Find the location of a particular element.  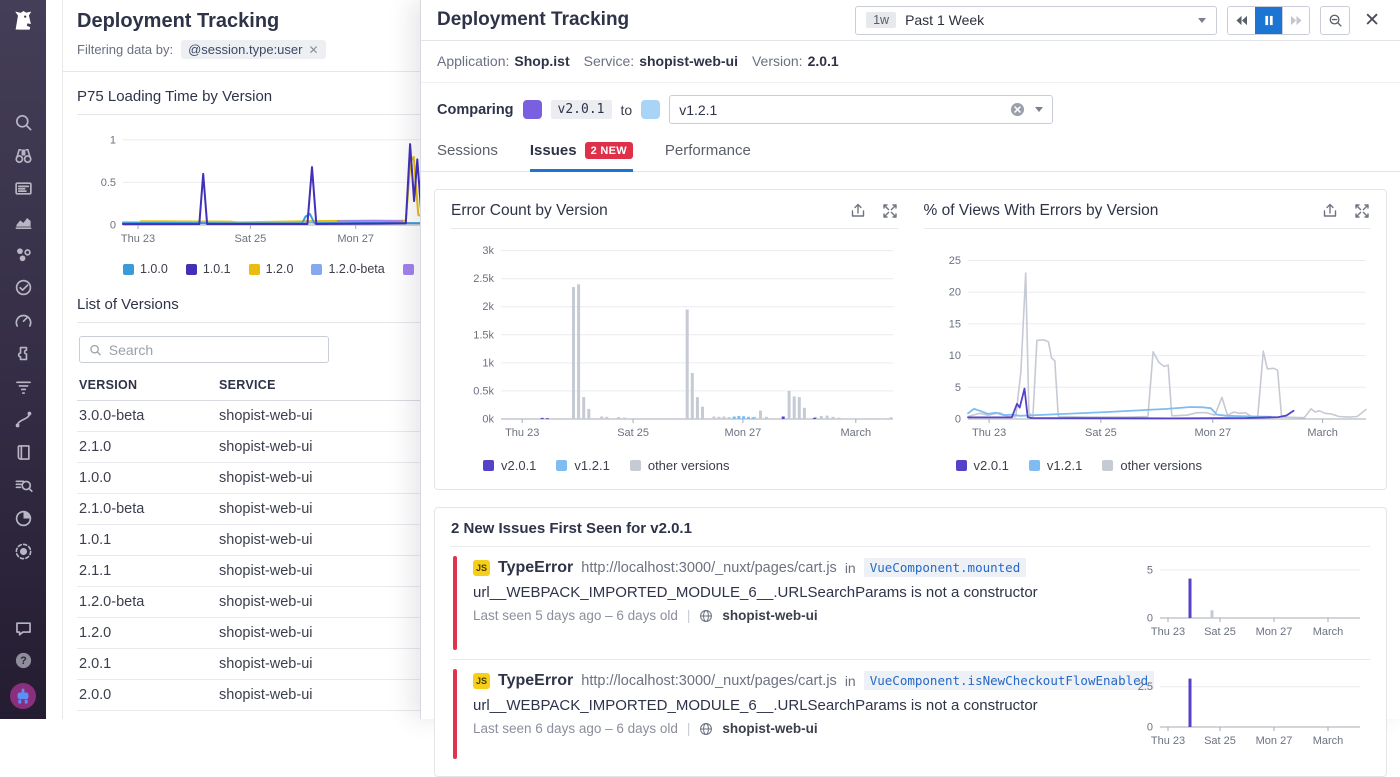

version-cell: 1.2.0 is located at coordinates (147, 633).